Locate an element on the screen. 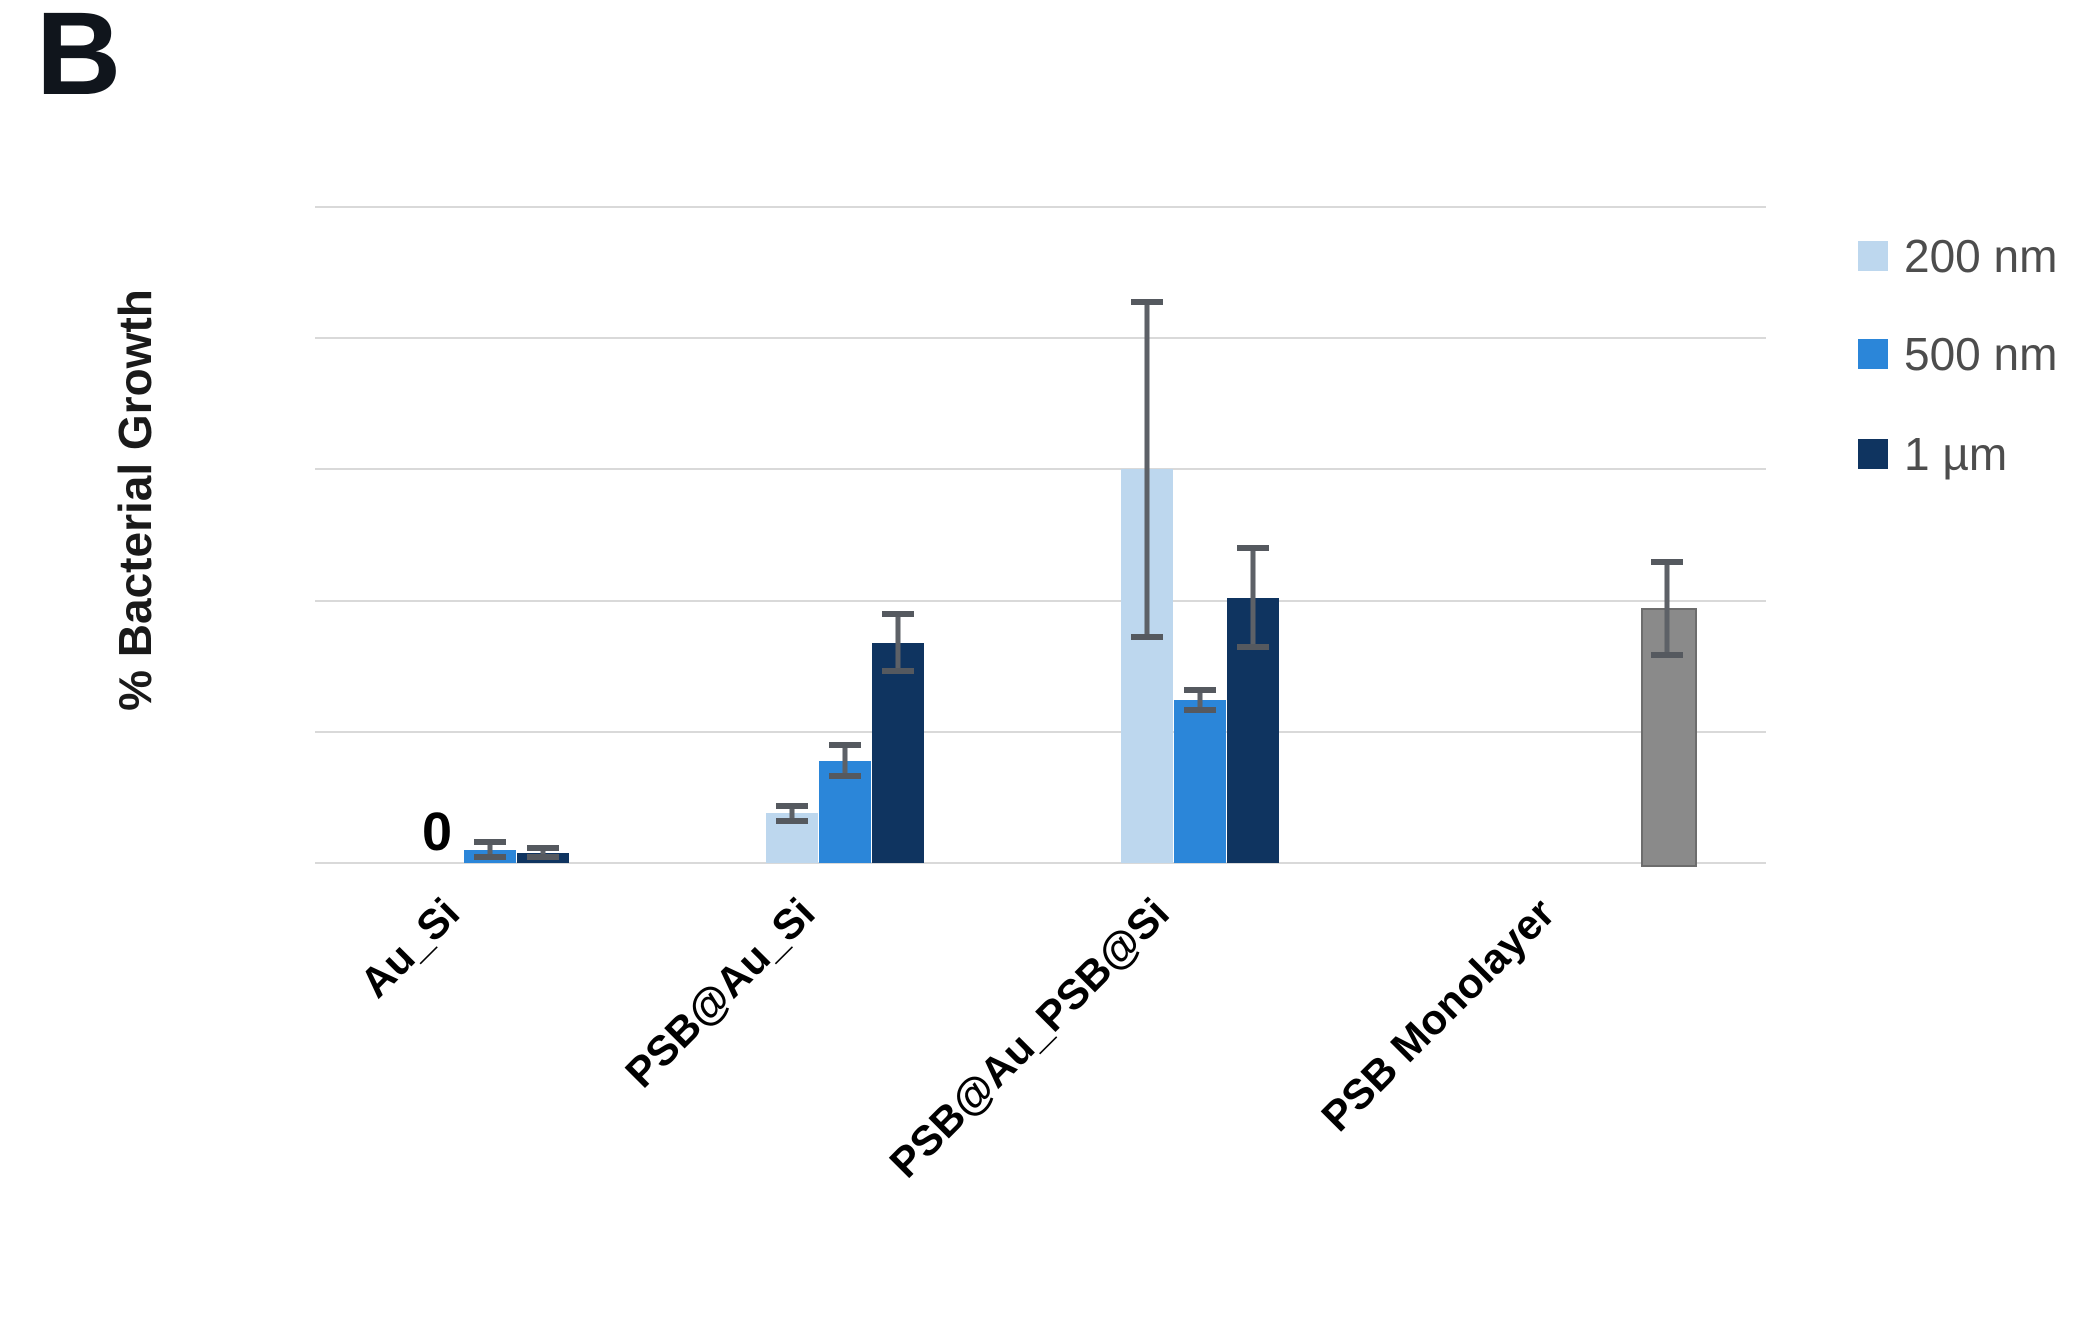  legend-item: 500 nm is located at coordinates (1957, 354).